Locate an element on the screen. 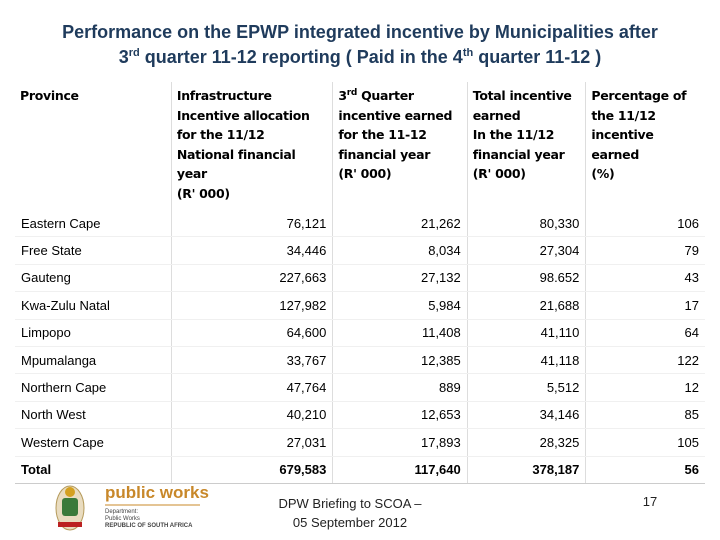  cell-value: 21,688 is located at coordinates (526, 305).